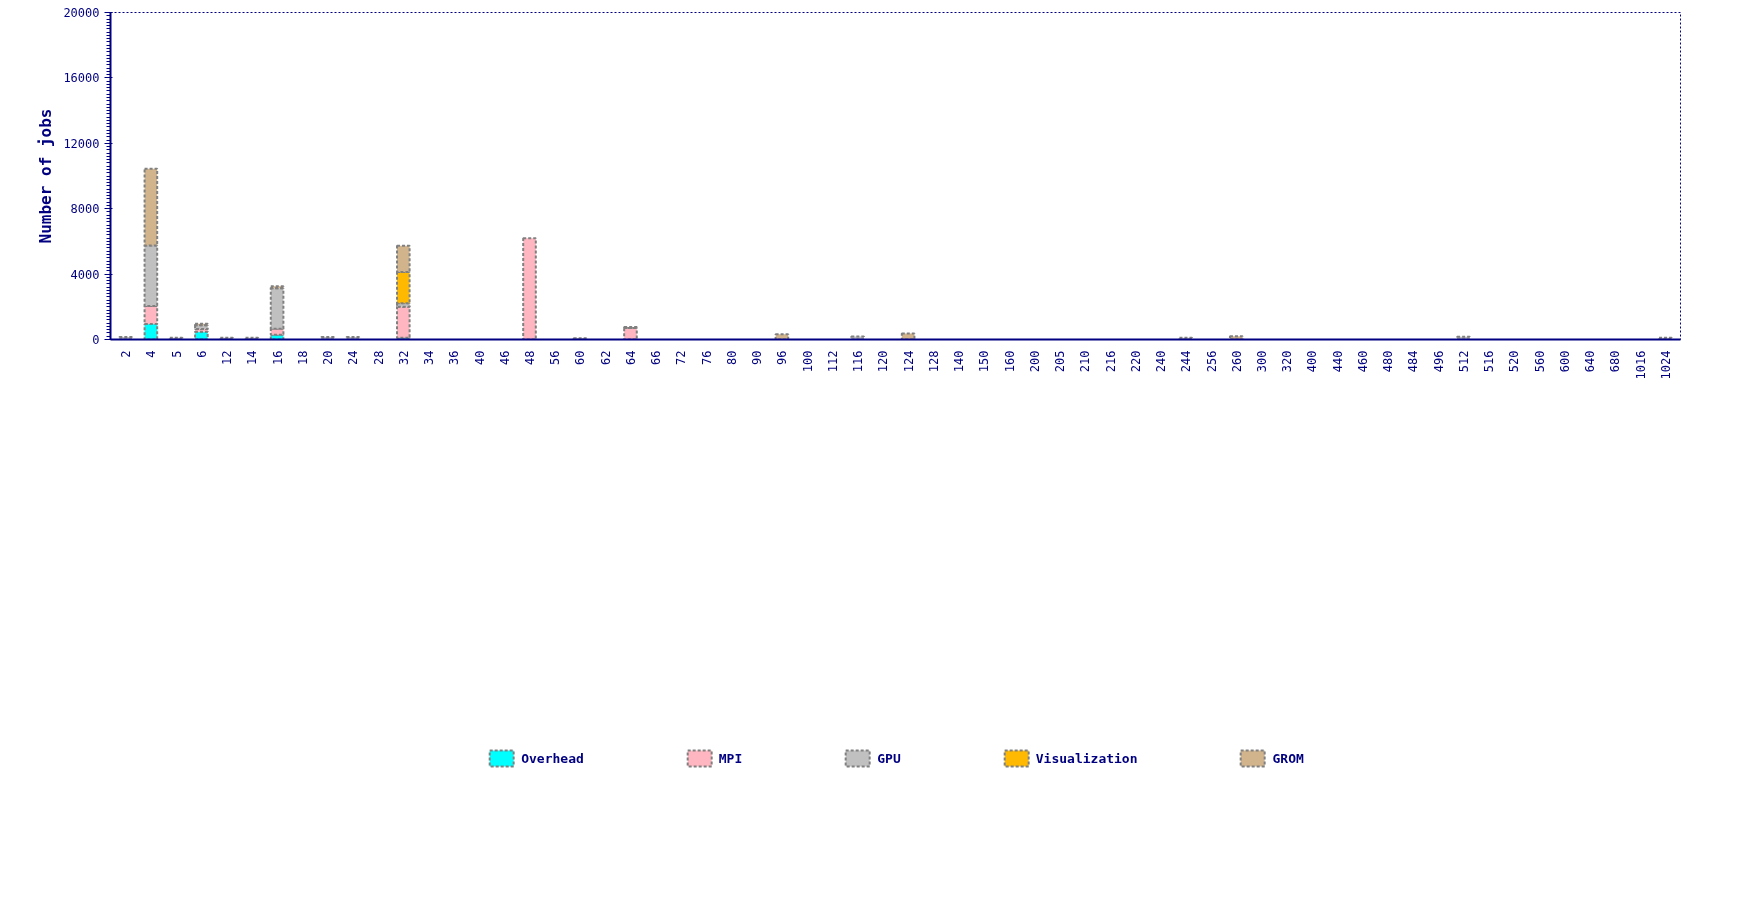  What do you see at coordinates (552, 758) in the screenshot?
I see `legend-label: Overhead` at bounding box center [552, 758].